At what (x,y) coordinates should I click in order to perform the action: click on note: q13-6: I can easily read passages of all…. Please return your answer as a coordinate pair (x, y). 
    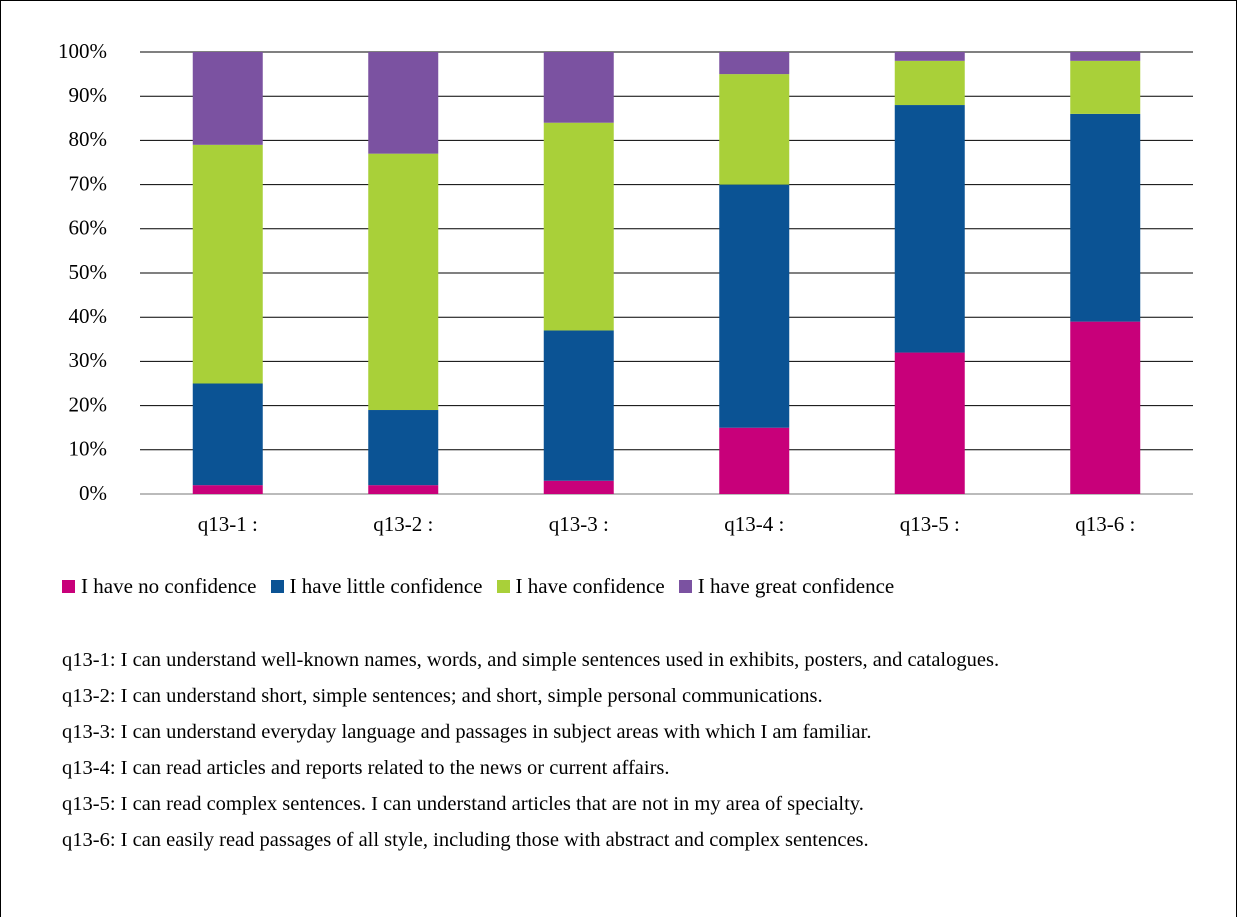
    Looking at the image, I should click on (465, 840).